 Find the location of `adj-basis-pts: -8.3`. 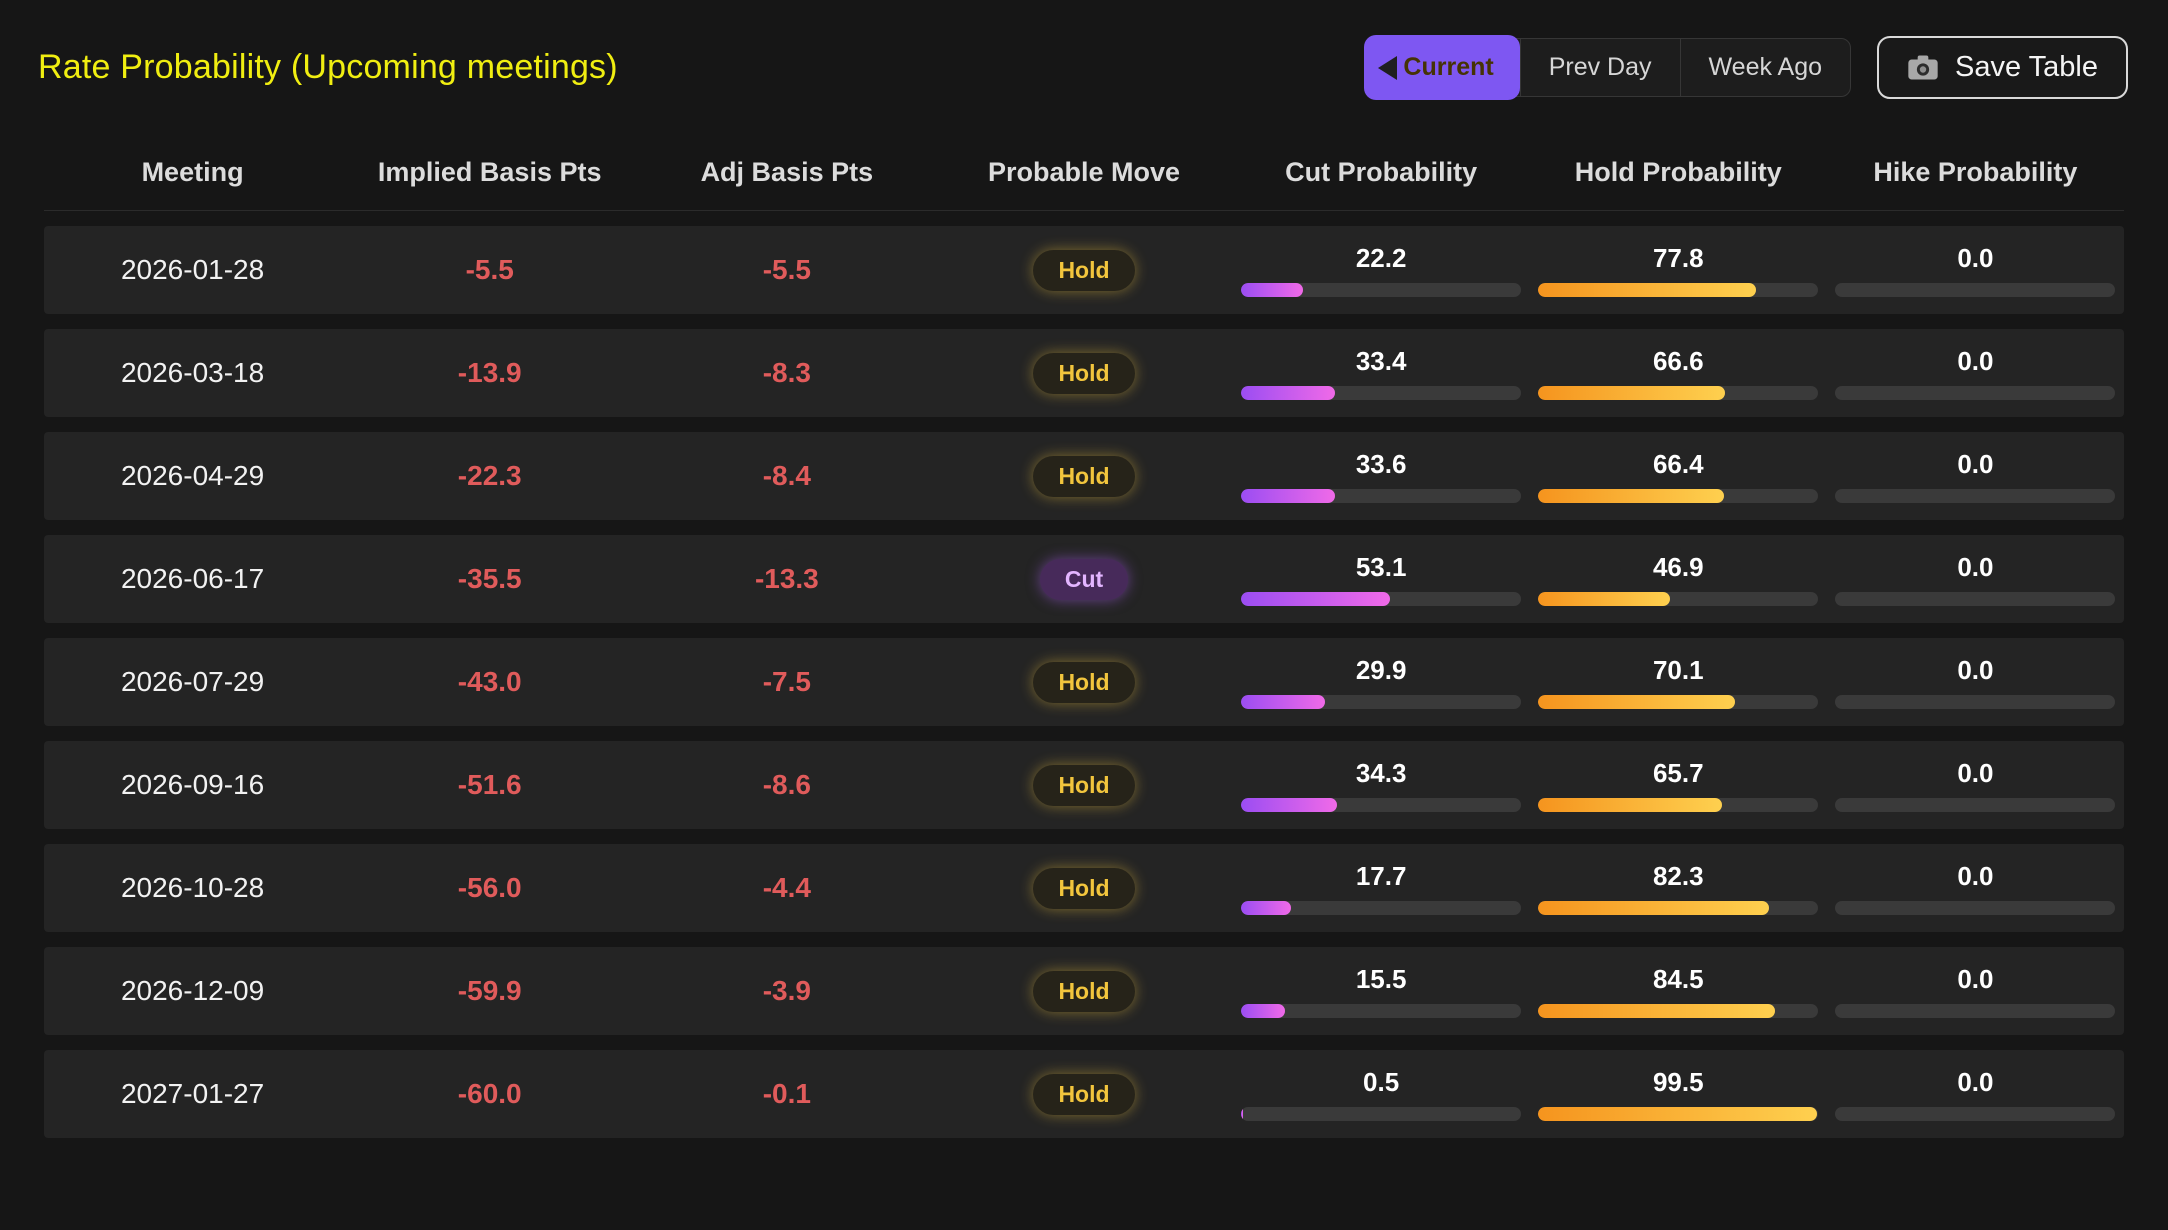

adj-basis-pts: -8.3 is located at coordinates (786, 372).